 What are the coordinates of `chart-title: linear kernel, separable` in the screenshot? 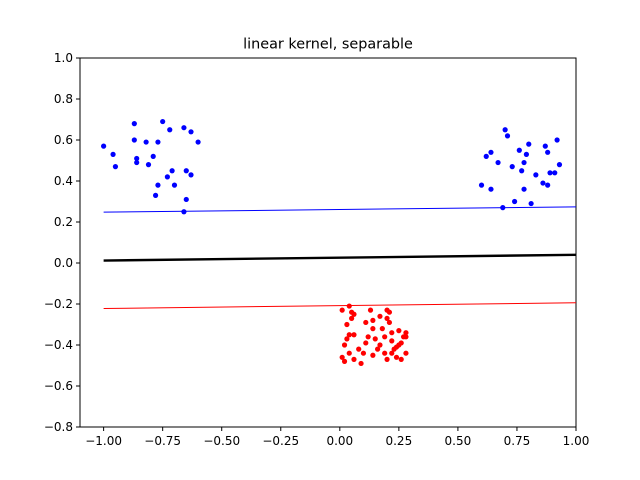 It's located at (328, 45).